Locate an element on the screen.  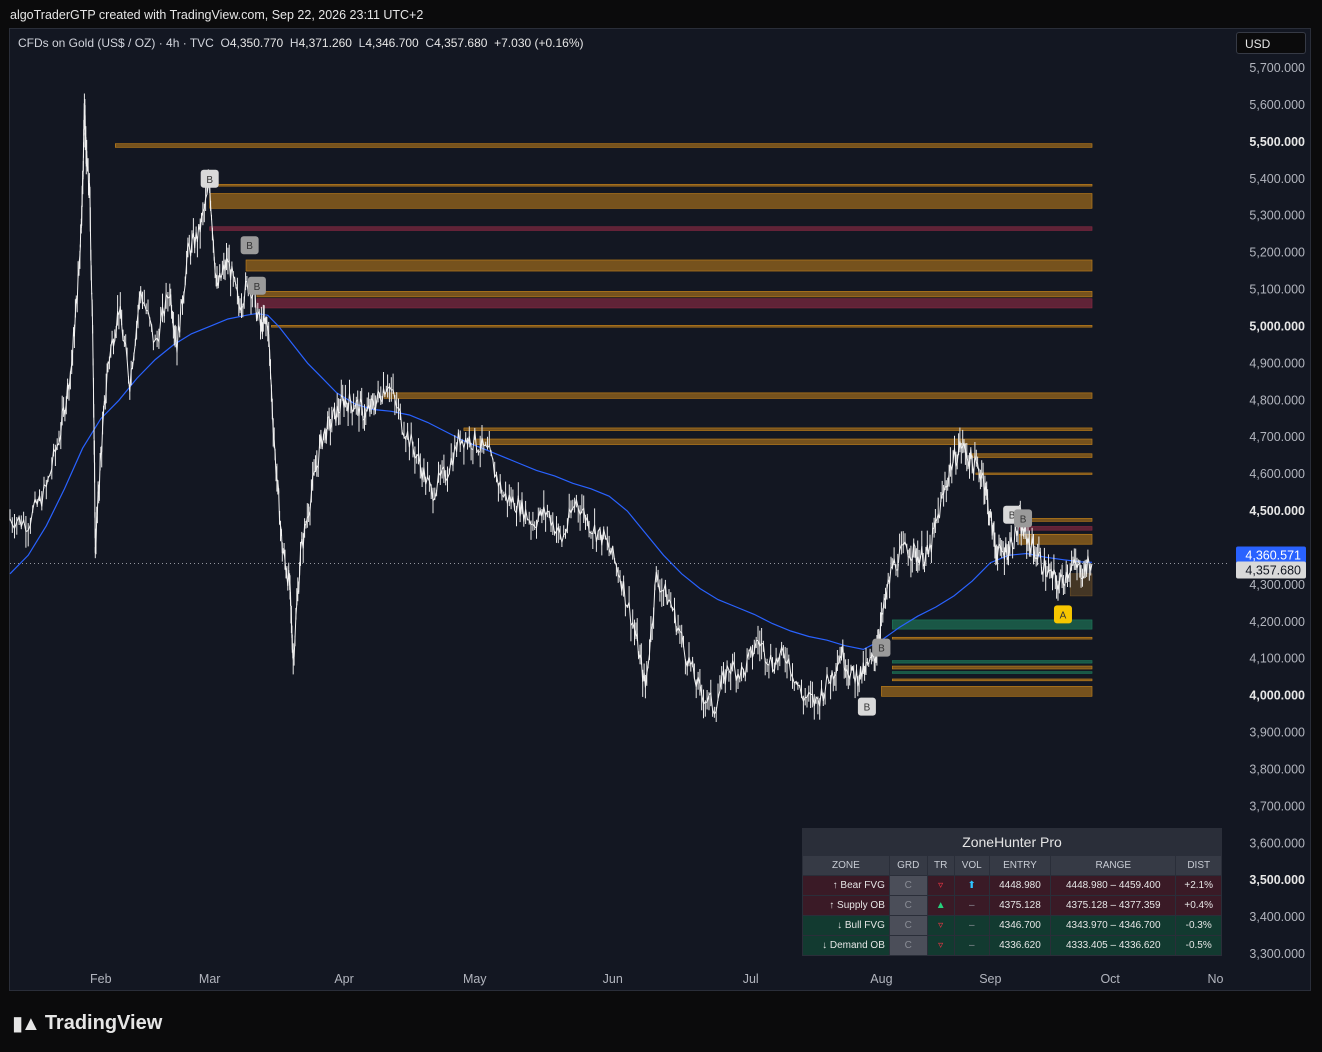
dist-cell: -0.3% is located at coordinates (1198, 925).